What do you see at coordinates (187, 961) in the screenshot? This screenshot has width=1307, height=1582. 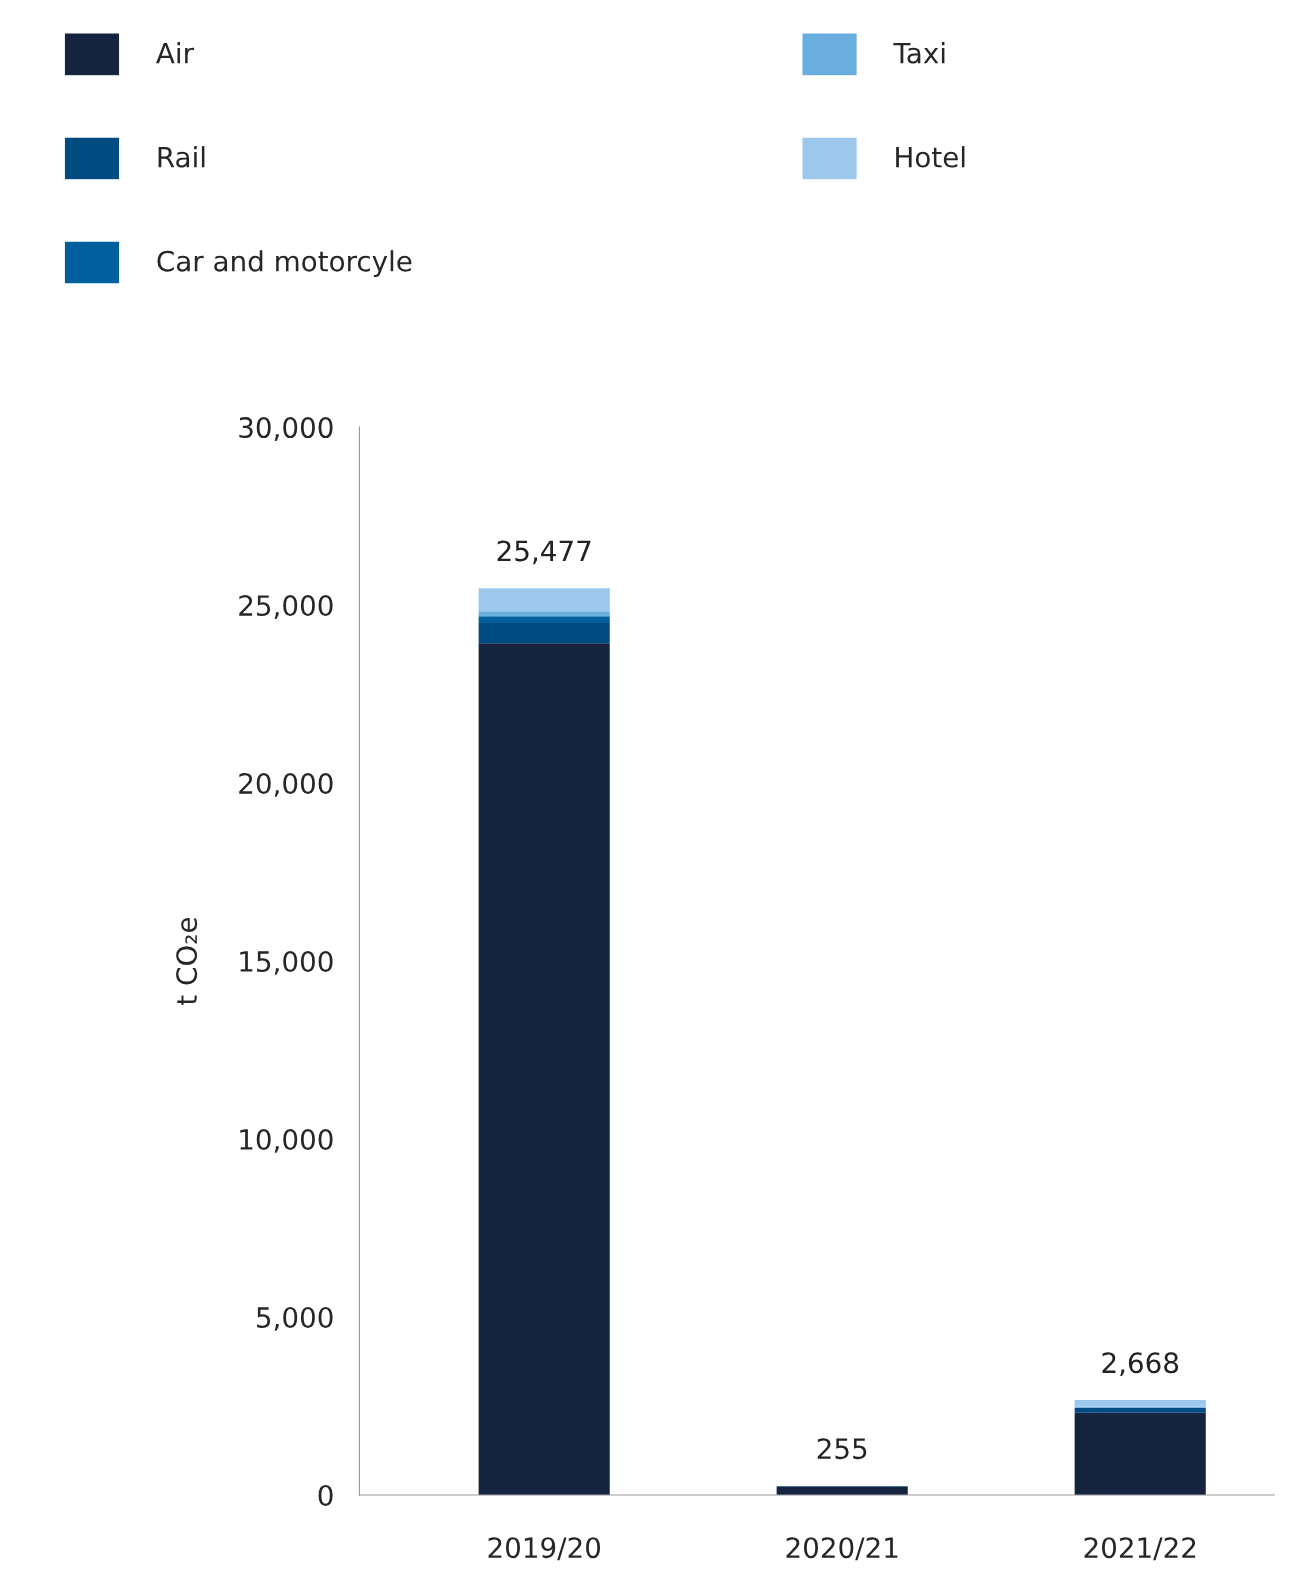 I see `y-axis-title: t CO₂e` at bounding box center [187, 961].